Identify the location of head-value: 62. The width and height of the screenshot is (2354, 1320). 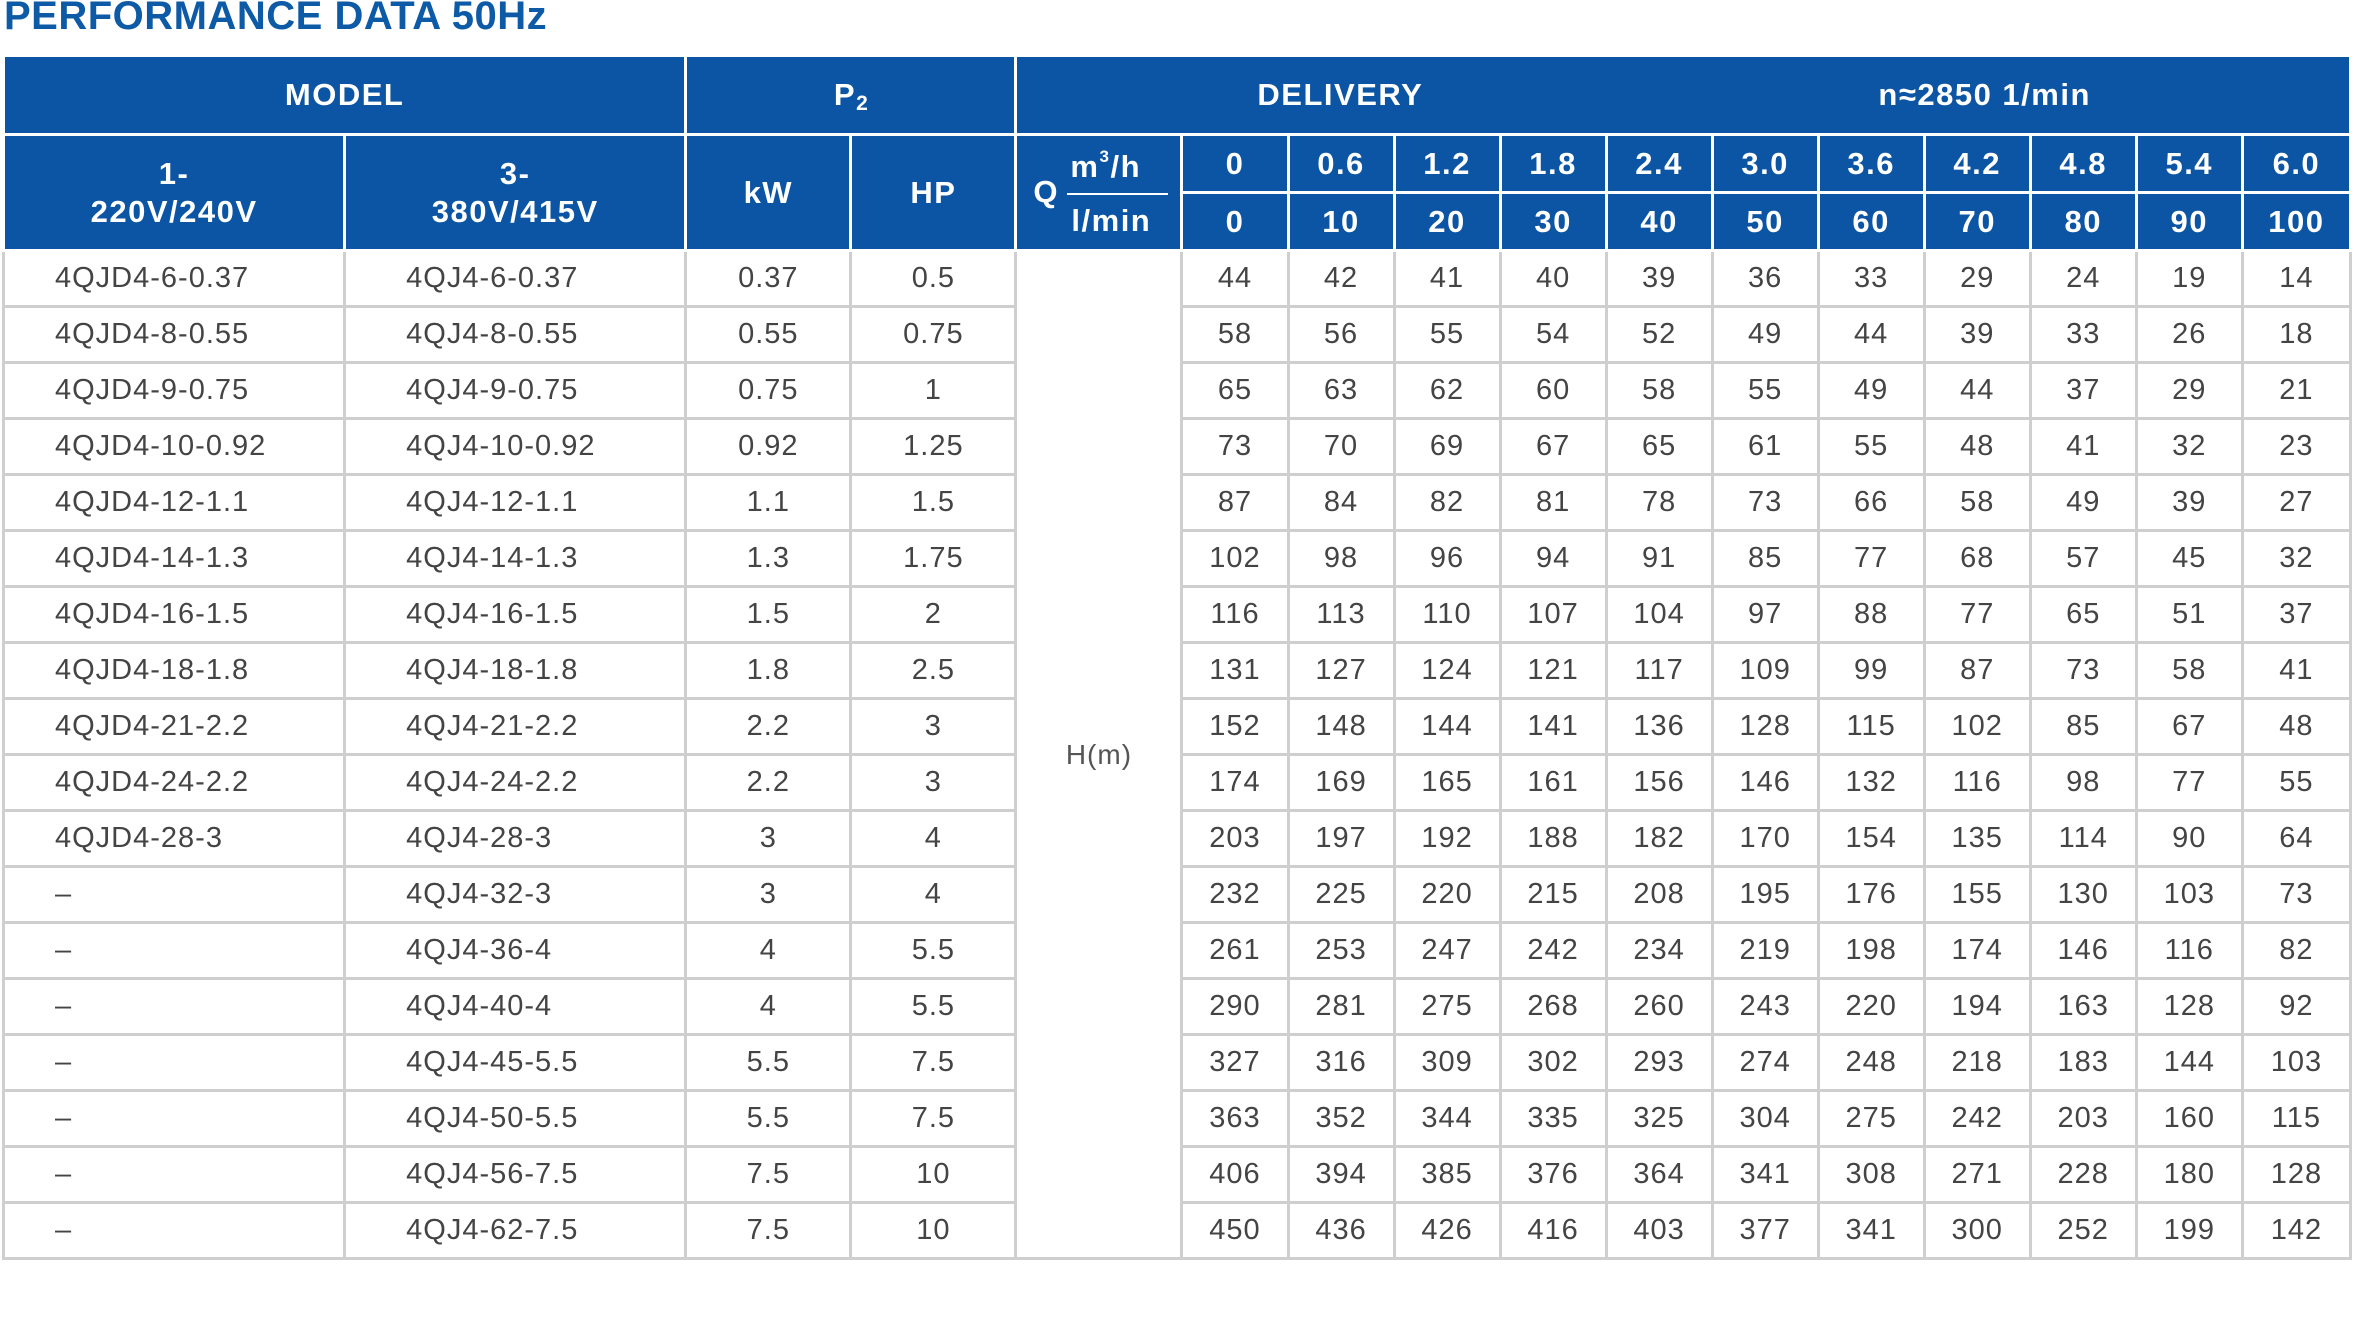
(1447, 390).